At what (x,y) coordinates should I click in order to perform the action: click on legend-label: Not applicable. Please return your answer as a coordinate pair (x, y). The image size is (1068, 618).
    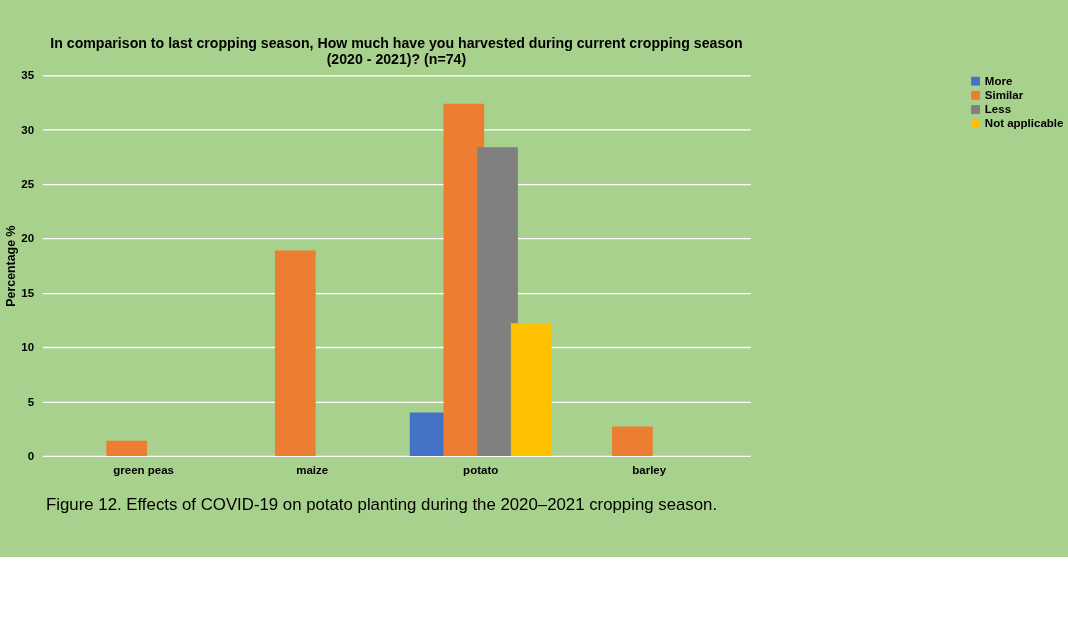
    Looking at the image, I should click on (1024, 123).